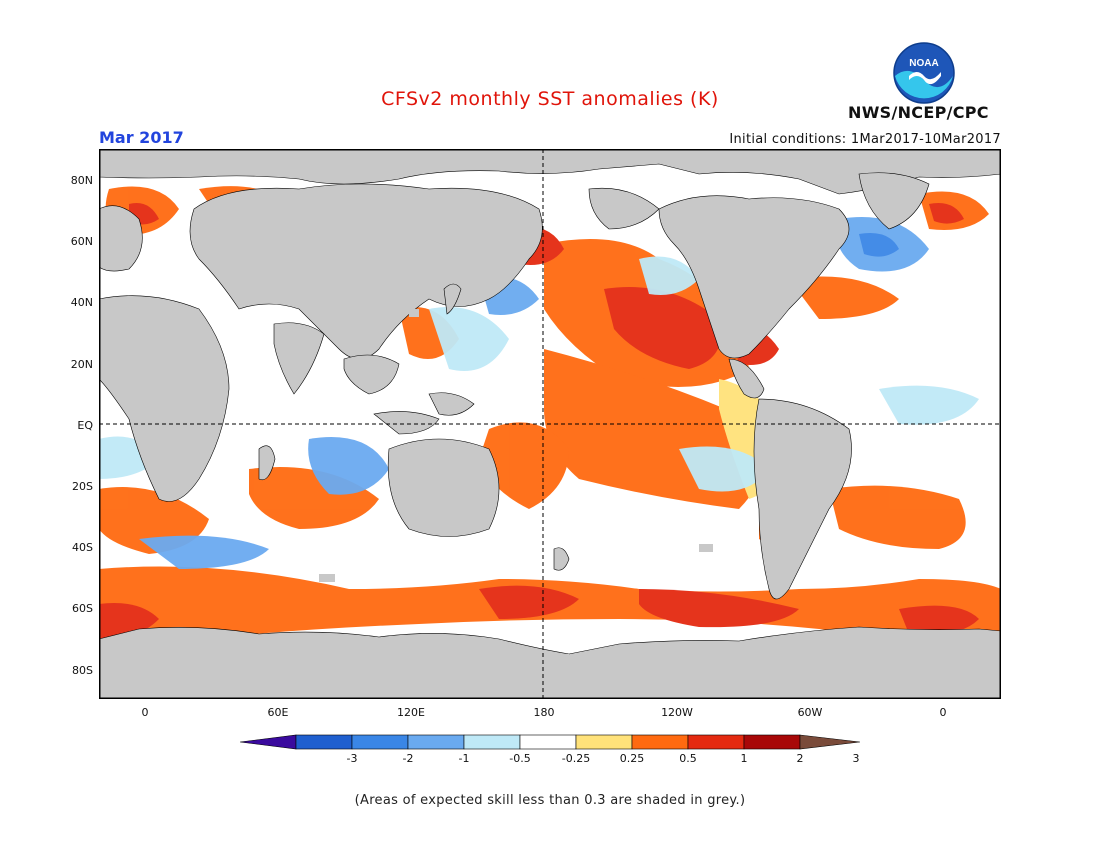 This screenshot has width=1100, height=850. I want to click on initial-conditions-label: Initial conditions: 1Mar2017-10Mar2017, so click(865, 139).